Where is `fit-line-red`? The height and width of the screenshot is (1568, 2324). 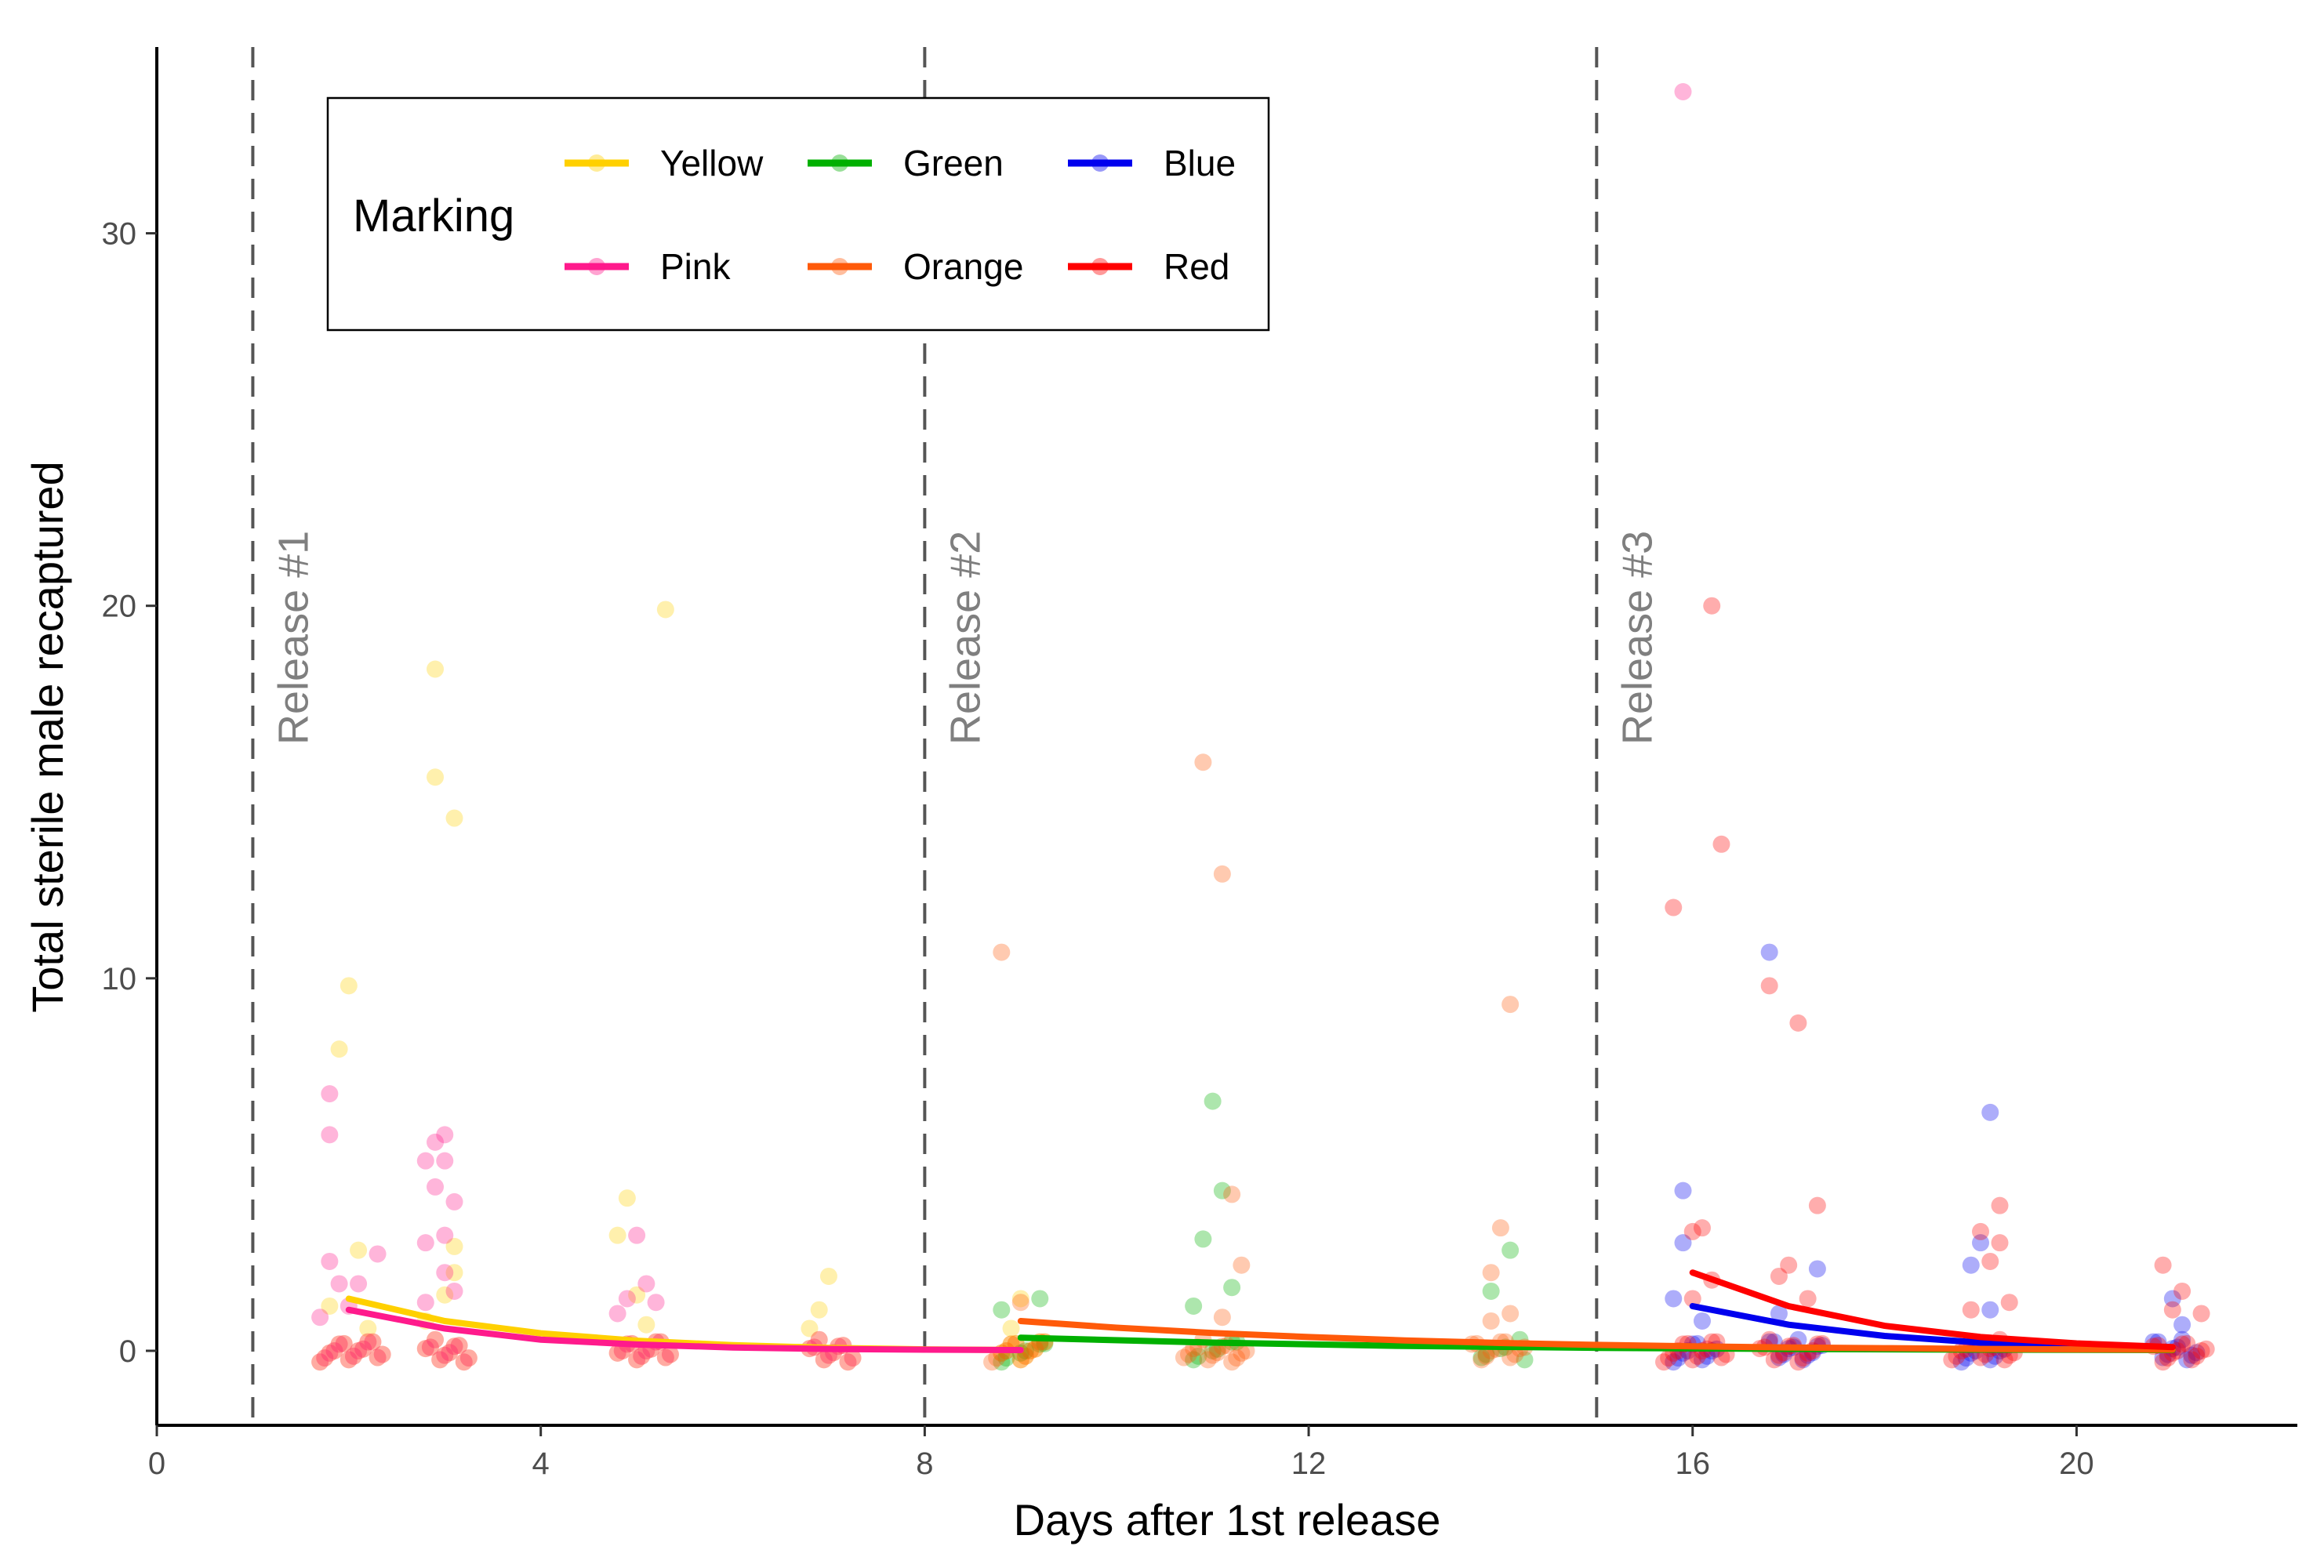 fit-line-red is located at coordinates (1932, 1310).